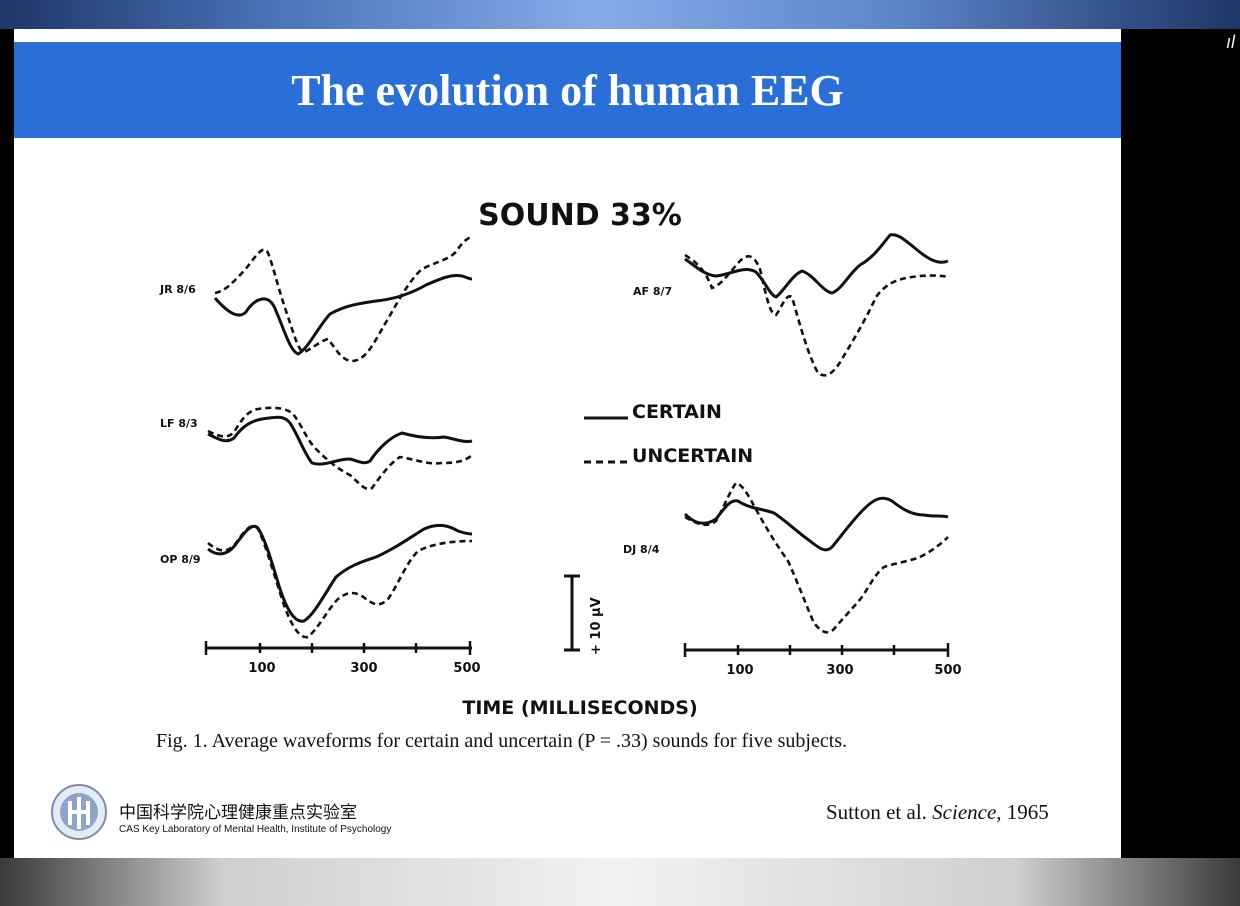  I want to click on af-certain-line, so click(816, 266).